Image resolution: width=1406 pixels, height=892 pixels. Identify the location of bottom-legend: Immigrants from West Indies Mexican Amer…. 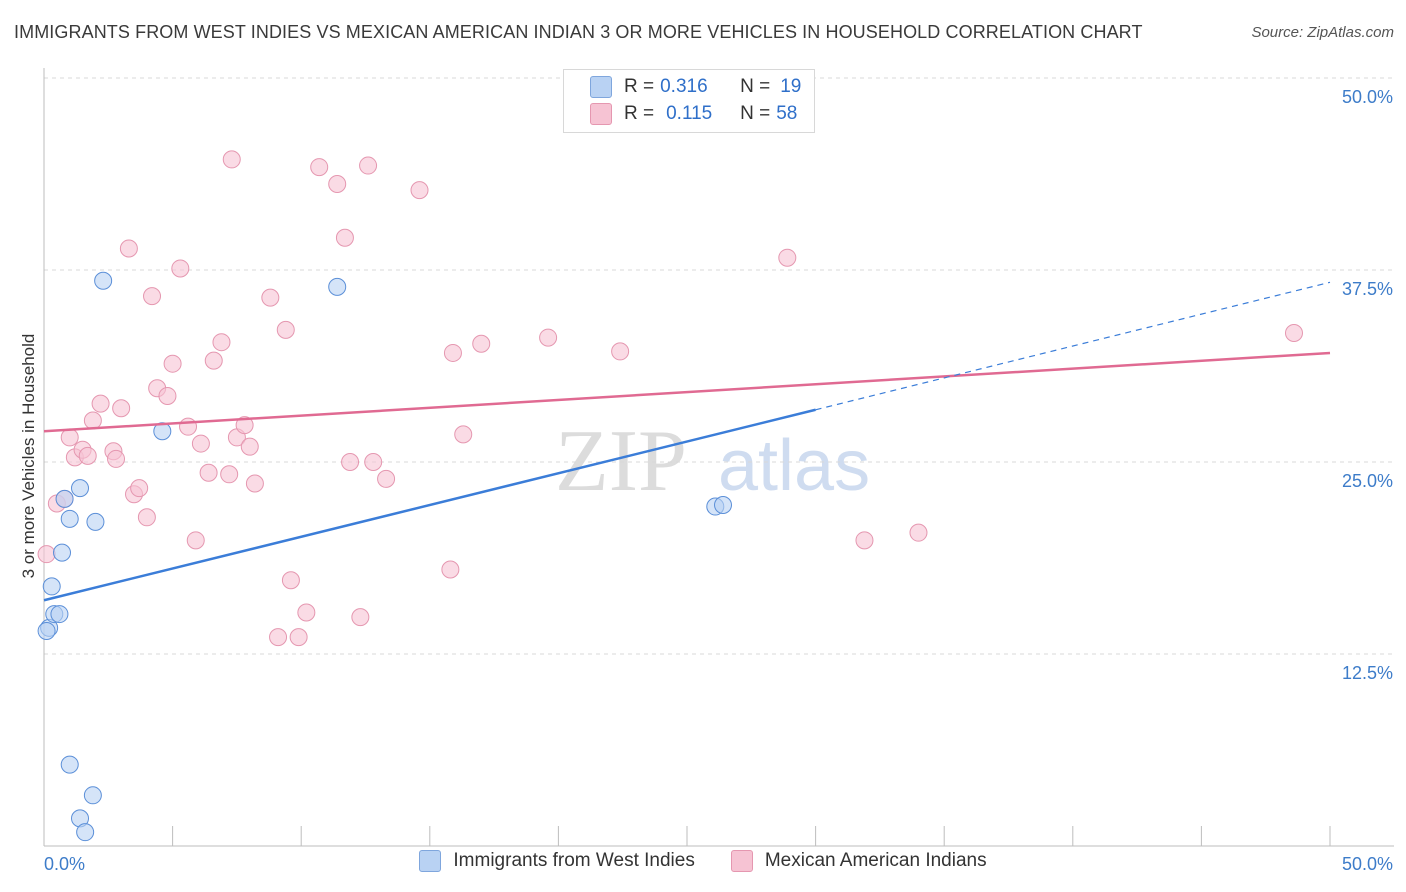
(703, 861).